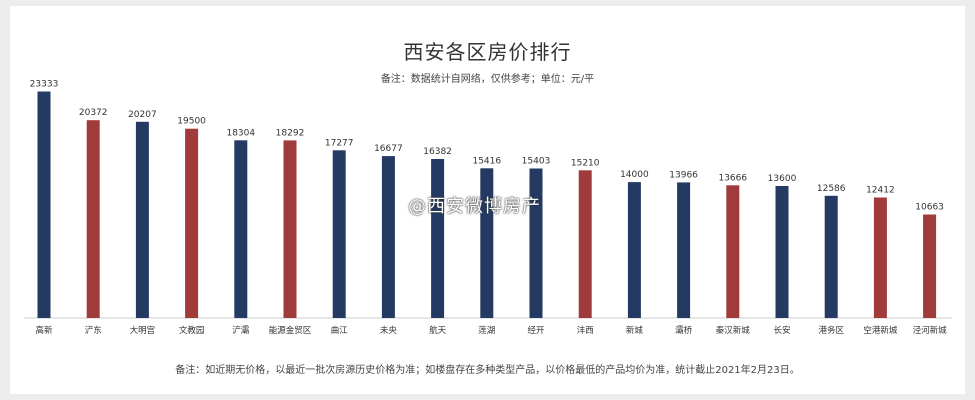 This screenshot has width=975, height=400. Describe the element at coordinates (437, 152) in the screenshot. I see `data-label: 16382` at that location.